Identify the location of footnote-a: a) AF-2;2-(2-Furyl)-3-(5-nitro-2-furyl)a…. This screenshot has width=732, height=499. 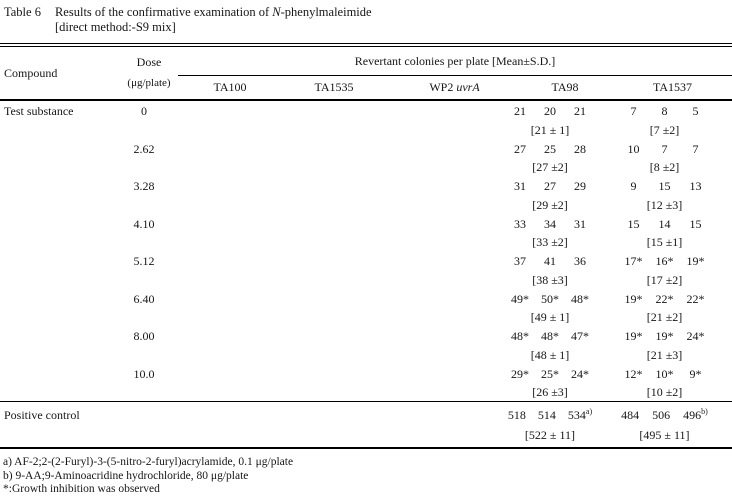
(148, 462).